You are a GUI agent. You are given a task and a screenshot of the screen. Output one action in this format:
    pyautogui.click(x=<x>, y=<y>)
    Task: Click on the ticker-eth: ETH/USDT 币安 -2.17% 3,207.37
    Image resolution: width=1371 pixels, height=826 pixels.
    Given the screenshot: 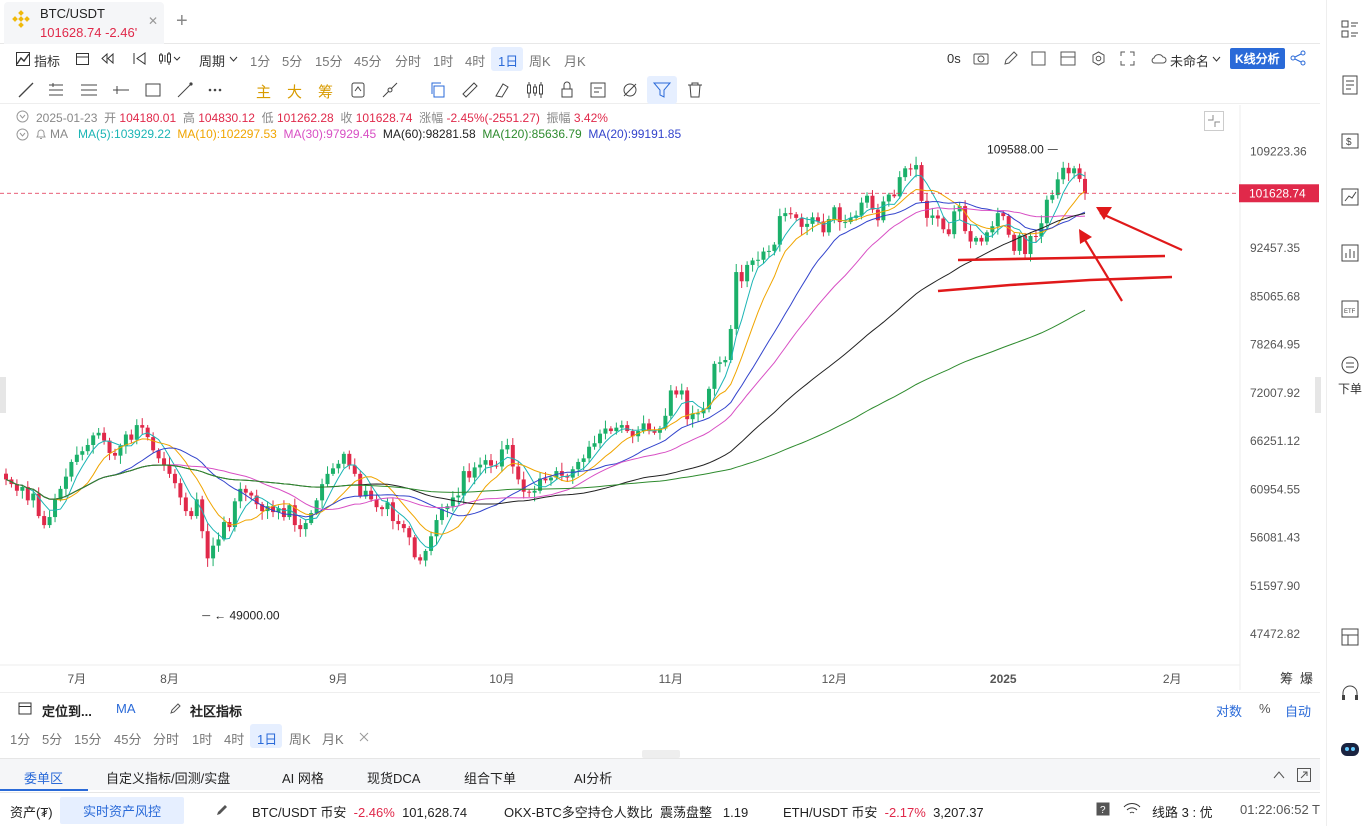 What is the action you would take?
    pyautogui.click(x=883, y=812)
    